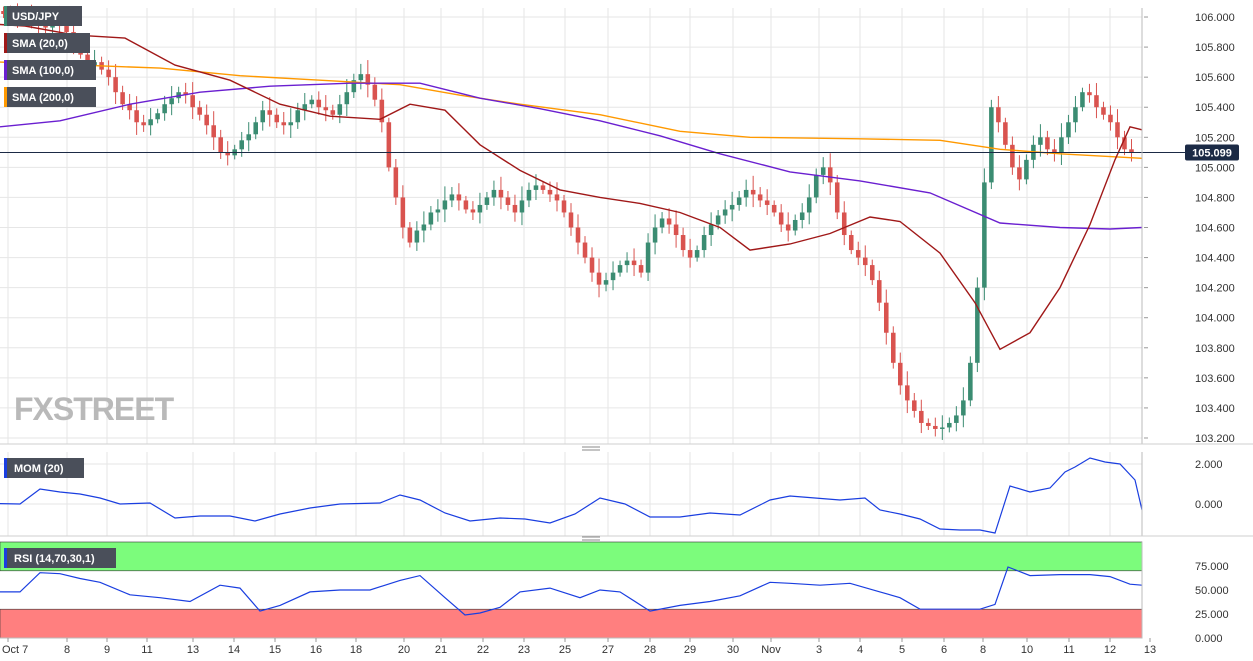 Image resolution: width=1253 pixels, height=661 pixels. I want to click on momentum-line, so click(571, 495).